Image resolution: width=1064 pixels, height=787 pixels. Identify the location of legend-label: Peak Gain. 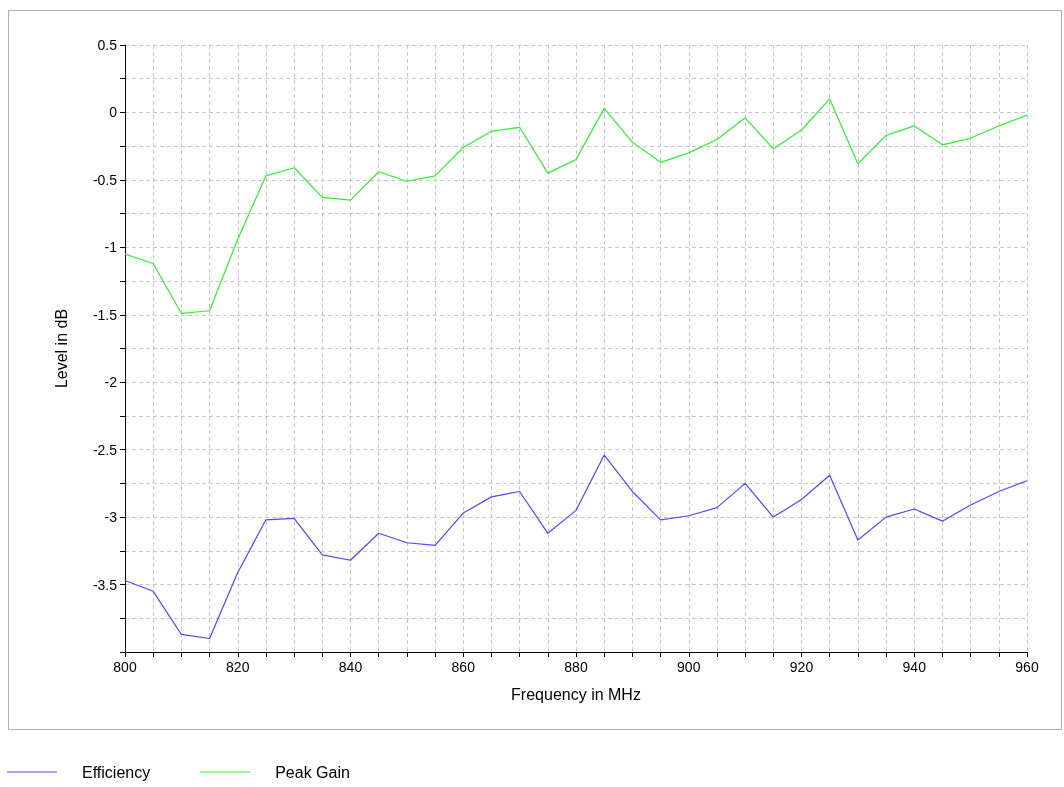
(312, 772).